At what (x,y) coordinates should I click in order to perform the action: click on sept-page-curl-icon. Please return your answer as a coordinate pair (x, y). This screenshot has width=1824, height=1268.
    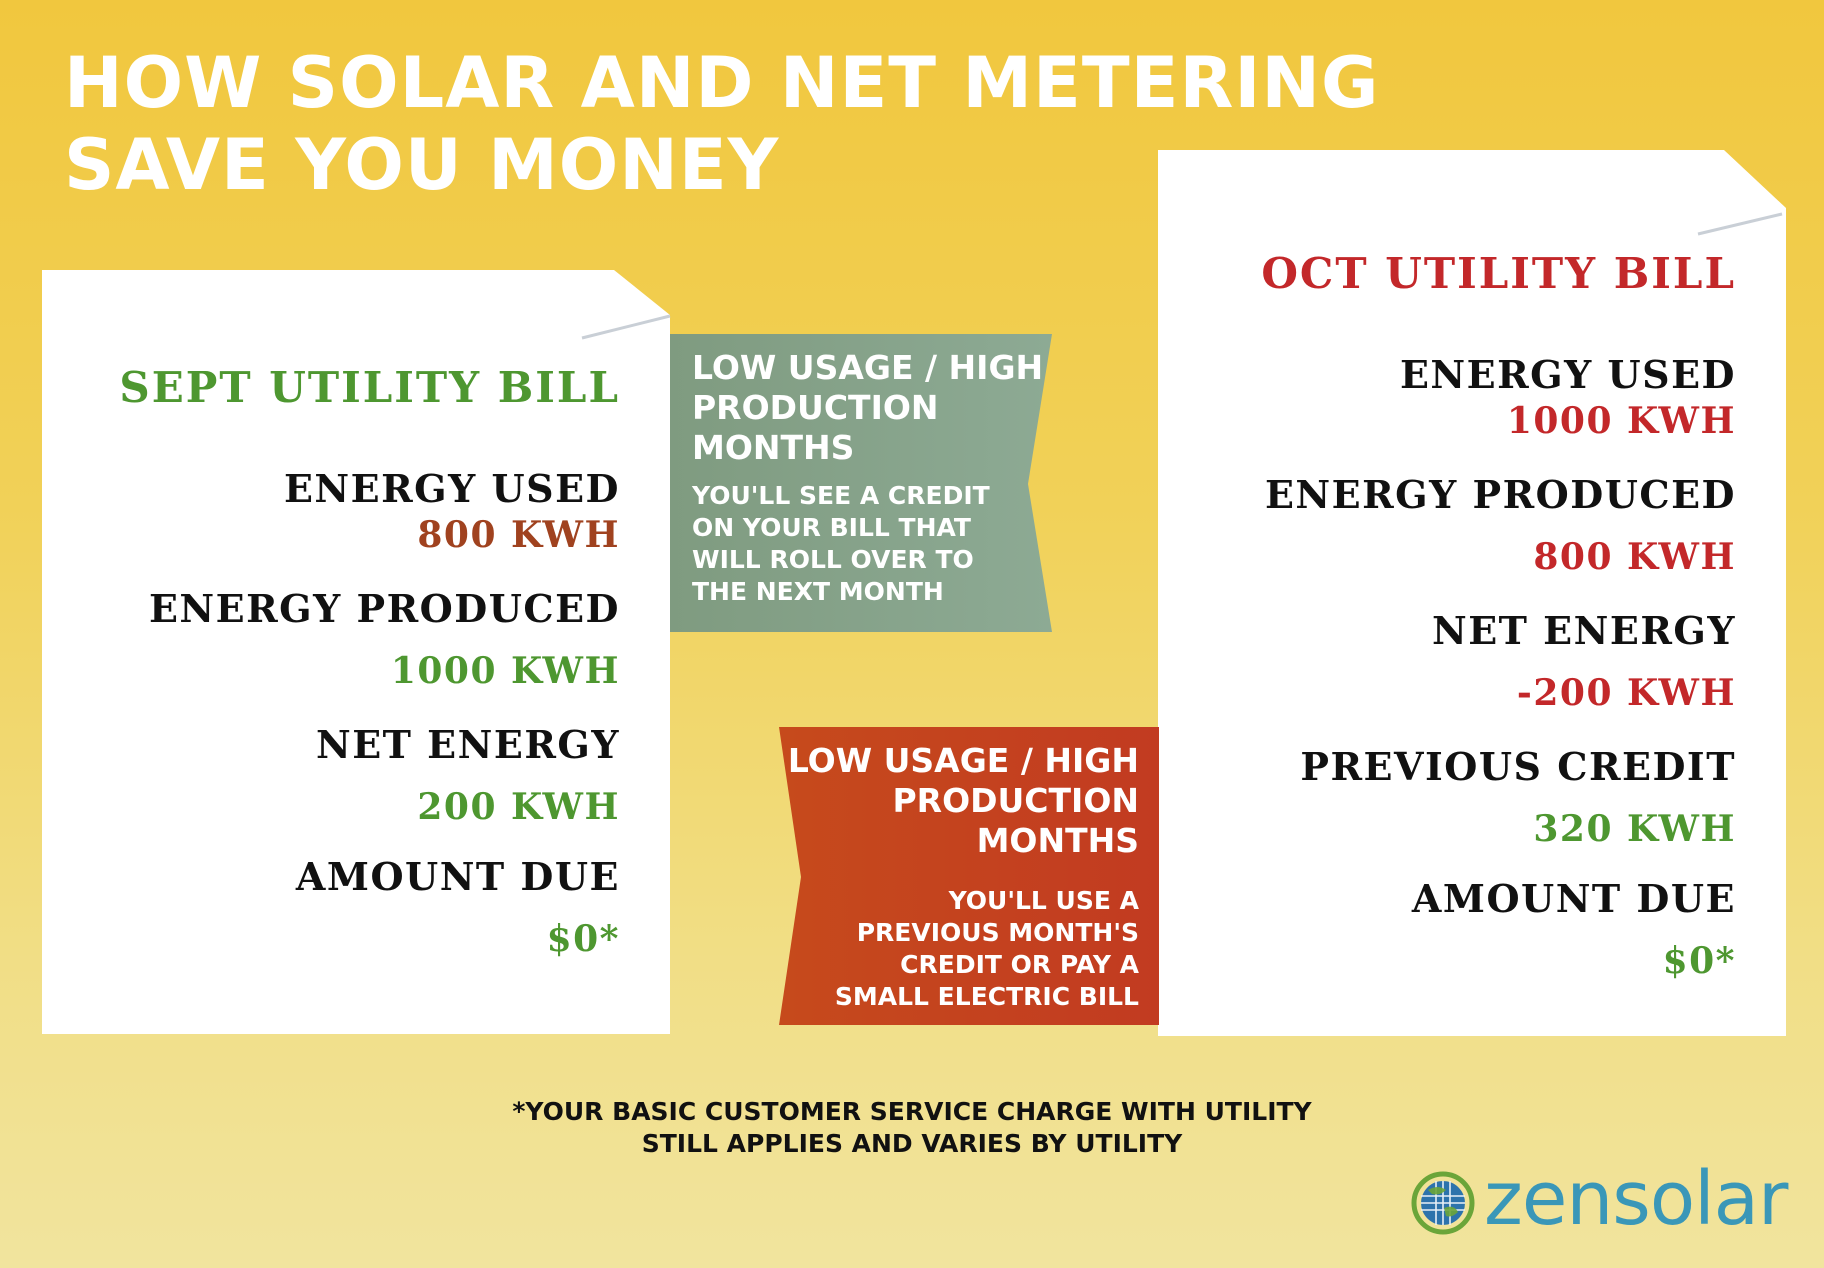
    Looking at the image, I should click on (626, 327).